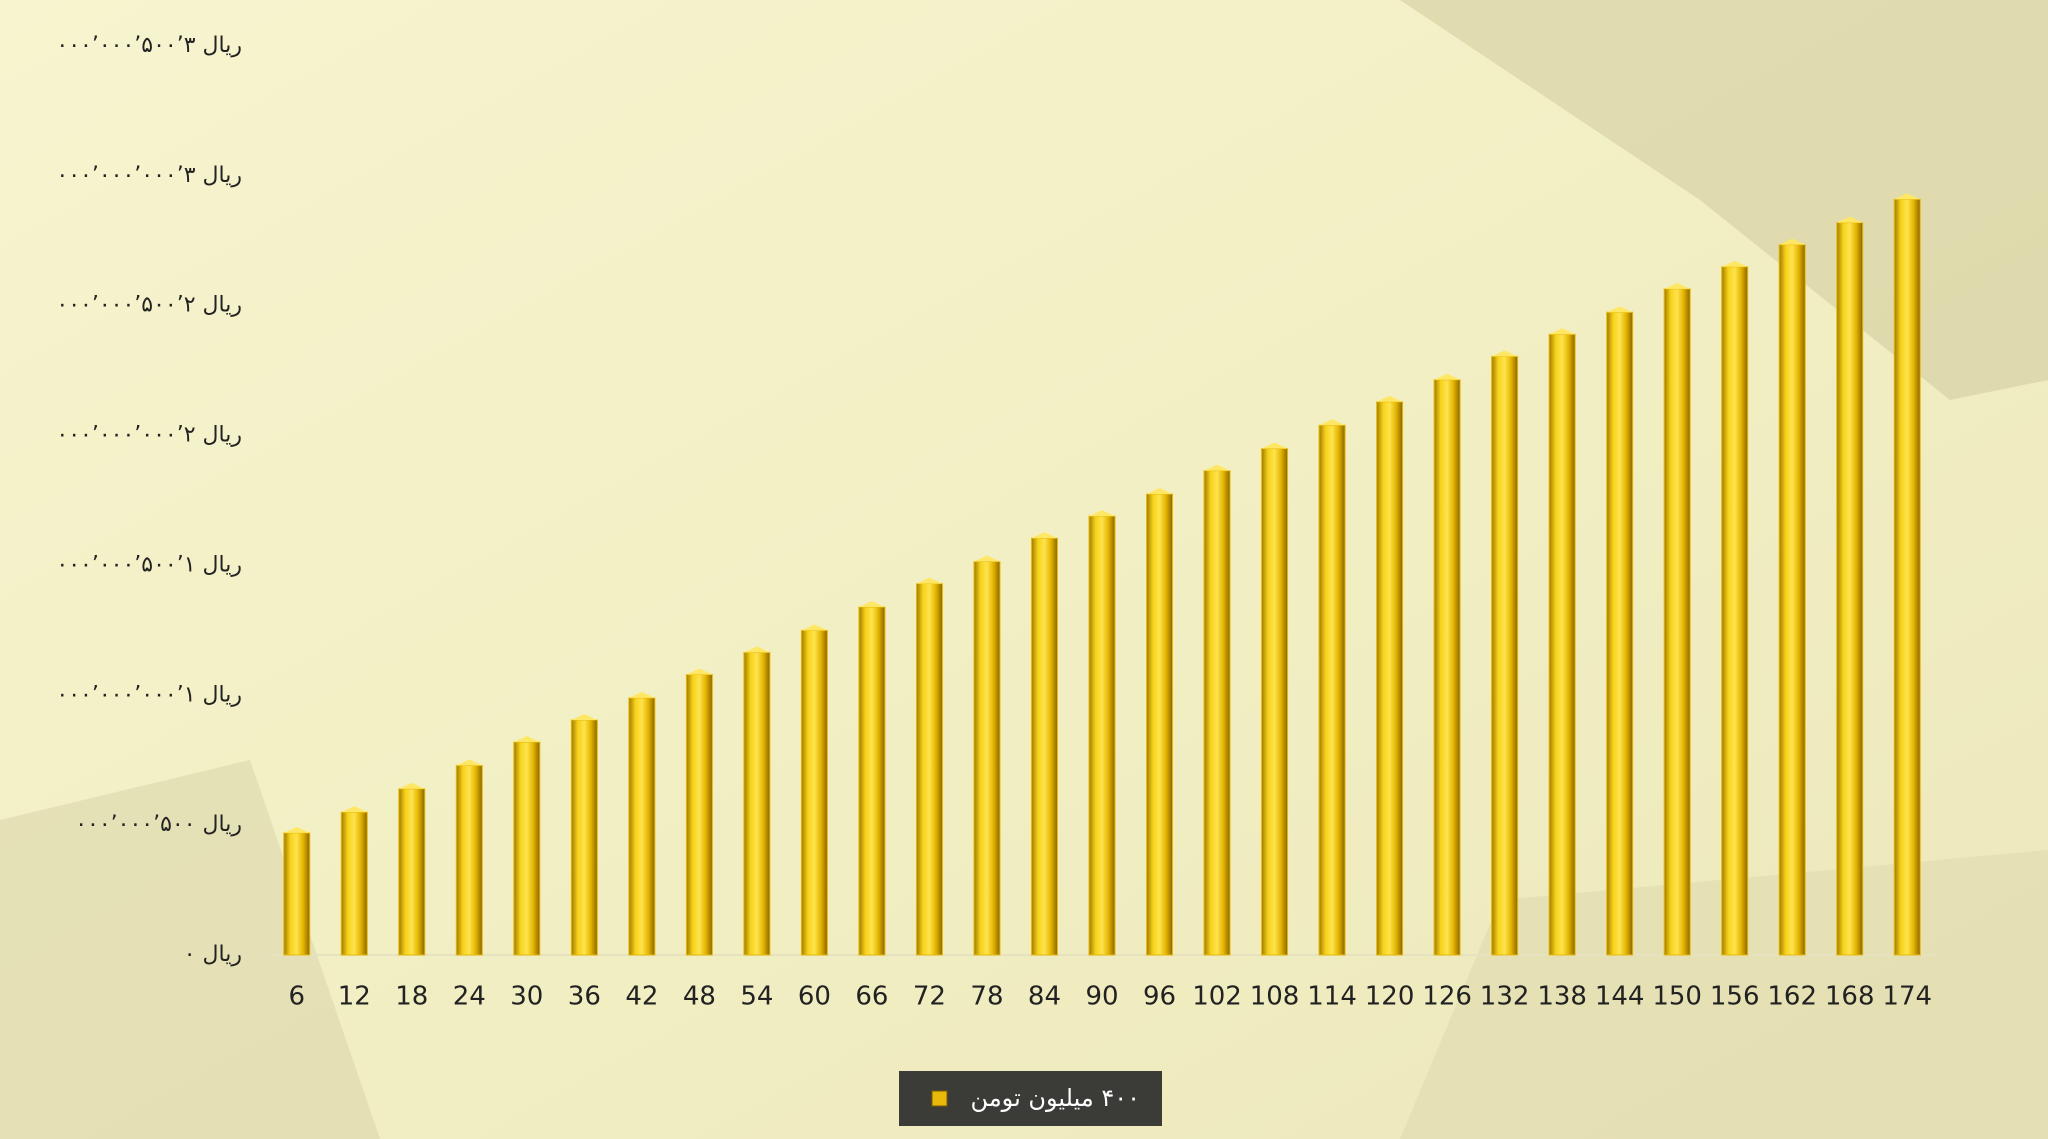 The image size is (2048, 1139). What do you see at coordinates (149, 435) in the screenshot?
I see `y-tick-label: ریال ۲’۰۰۰’۰۰۰’۰۰۰` at bounding box center [149, 435].